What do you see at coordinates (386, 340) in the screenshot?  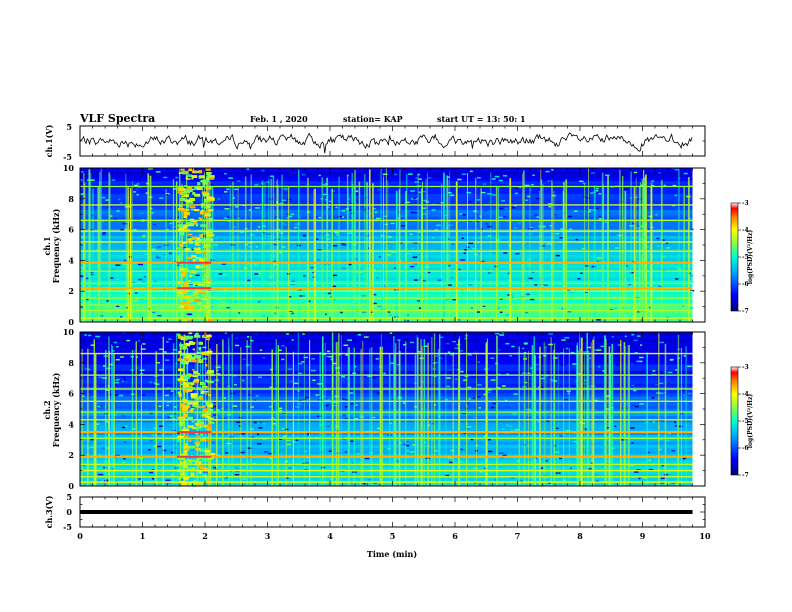 I see `spectrogram-row` at bounding box center [386, 340].